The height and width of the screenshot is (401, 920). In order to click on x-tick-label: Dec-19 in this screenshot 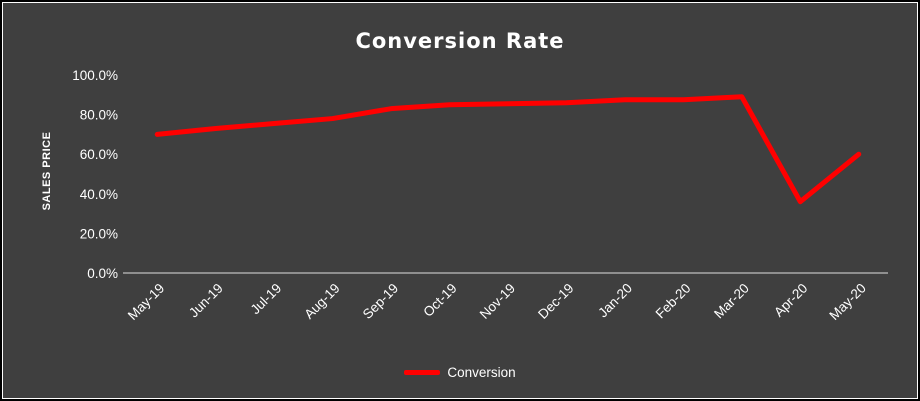, I will do `click(555, 301)`.